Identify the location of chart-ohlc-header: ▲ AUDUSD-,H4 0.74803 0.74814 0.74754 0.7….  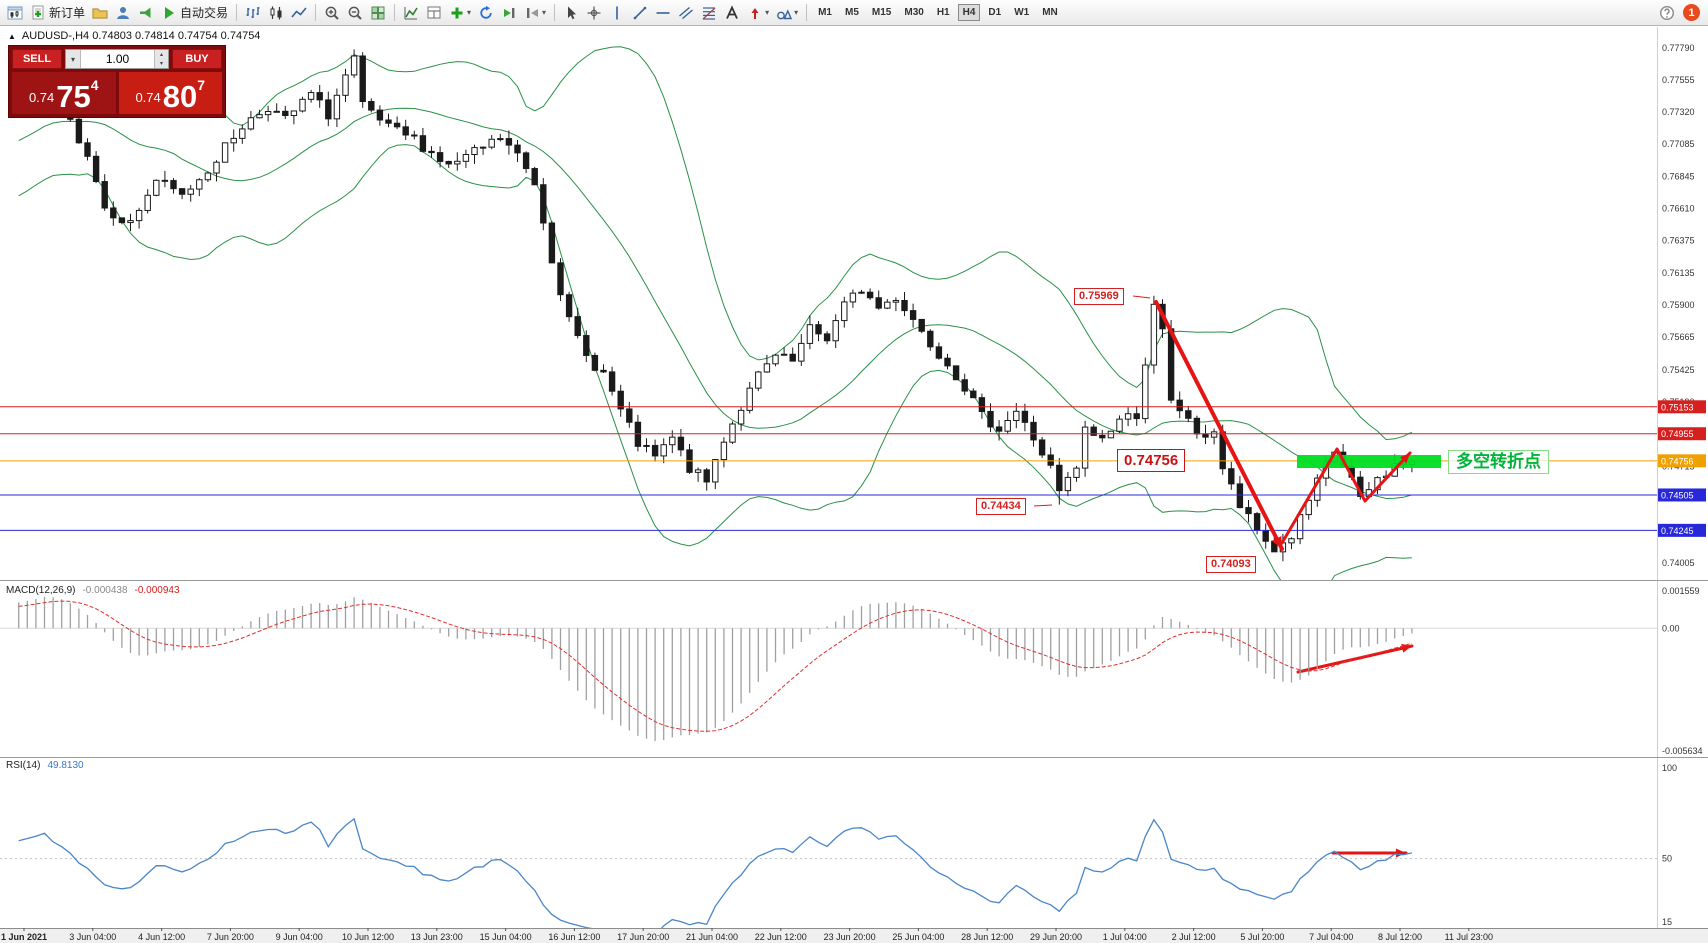
(134, 36).